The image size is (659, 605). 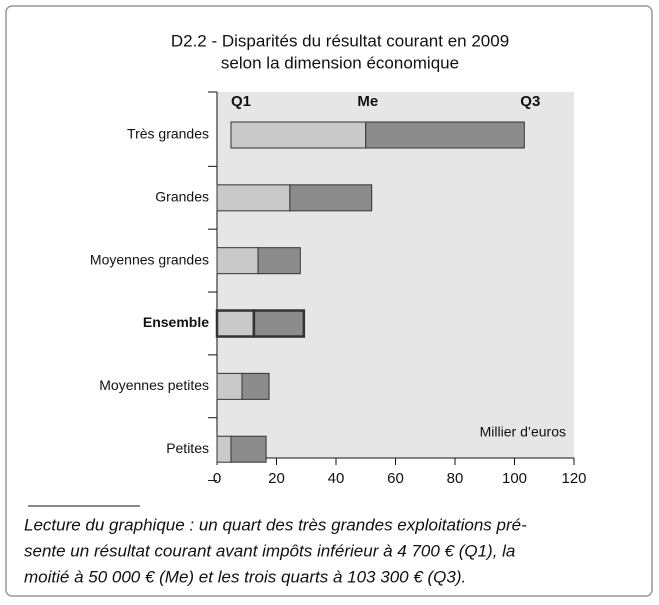 What do you see at coordinates (573, 478) in the screenshot?
I see `x-tick-label: 120` at bounding box center [573, 478].